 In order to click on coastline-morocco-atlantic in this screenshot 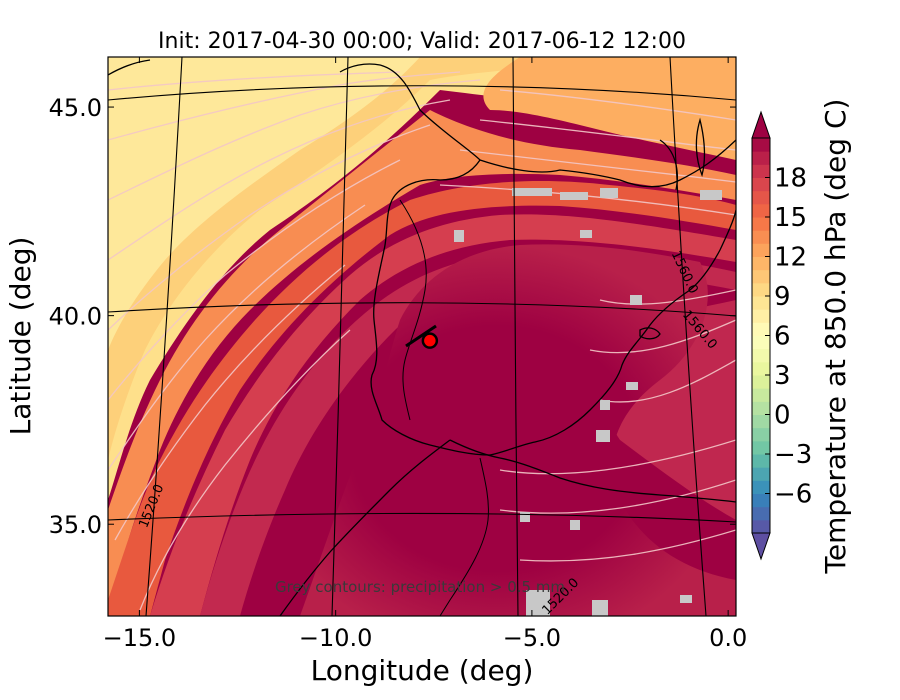, I will do `click(365, 527)`.